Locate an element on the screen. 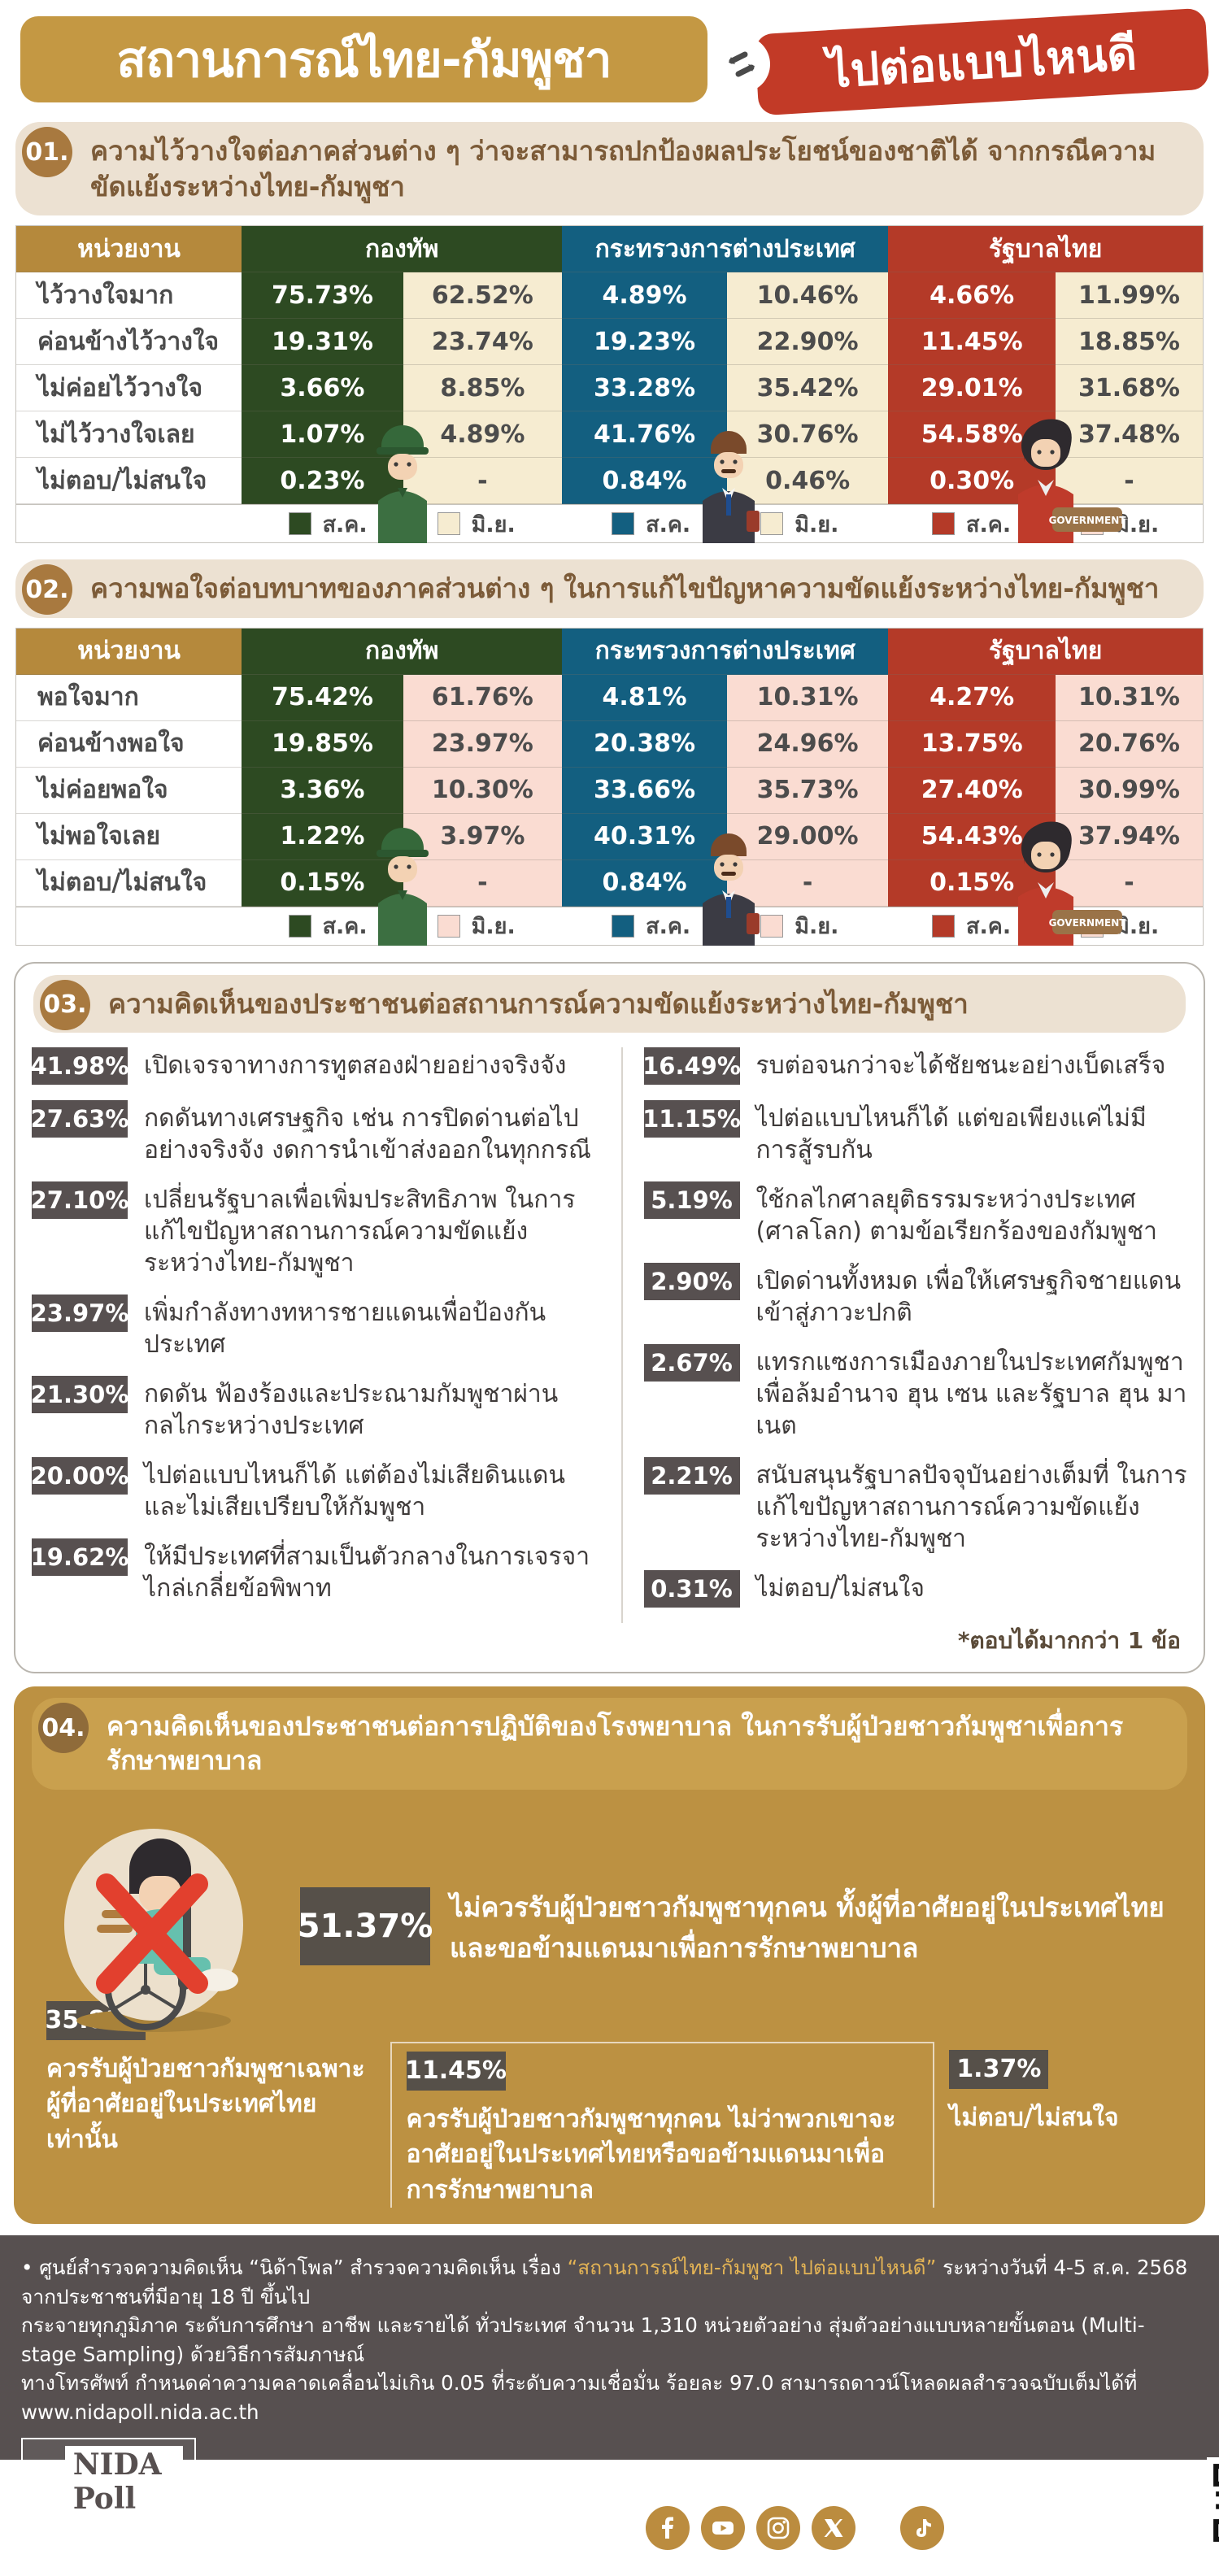 The height and width of the screenshot is (2576, 1219). cell: 22.90% is located at coordinates (807, 342).